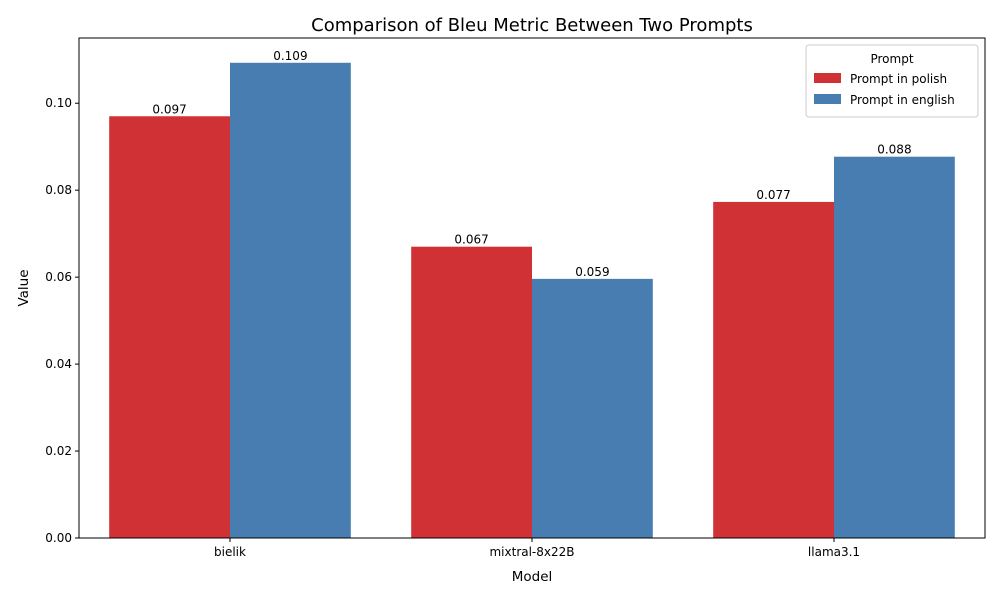 Image resolution: width=1000 pixels, height=600 pixels. I want to click on y-axis-ticks: 0.00 0.02 0.04 0.06 0.08 0.10, so click(62, 320).